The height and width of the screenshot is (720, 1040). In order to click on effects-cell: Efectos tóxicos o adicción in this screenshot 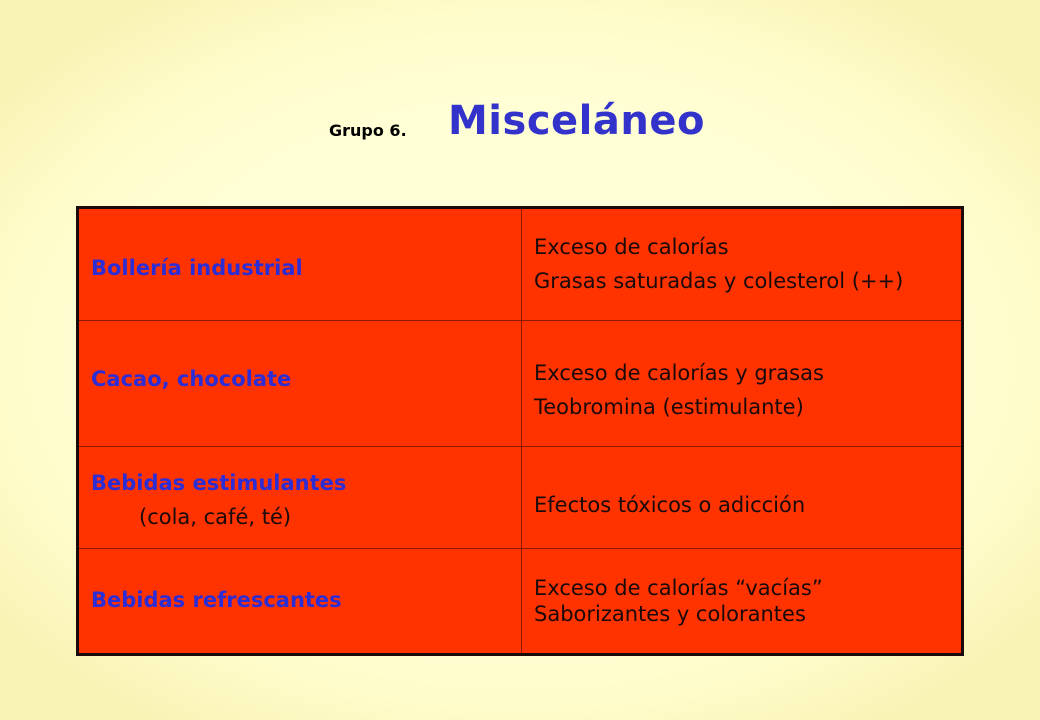, I will do `click(742, 497)`.